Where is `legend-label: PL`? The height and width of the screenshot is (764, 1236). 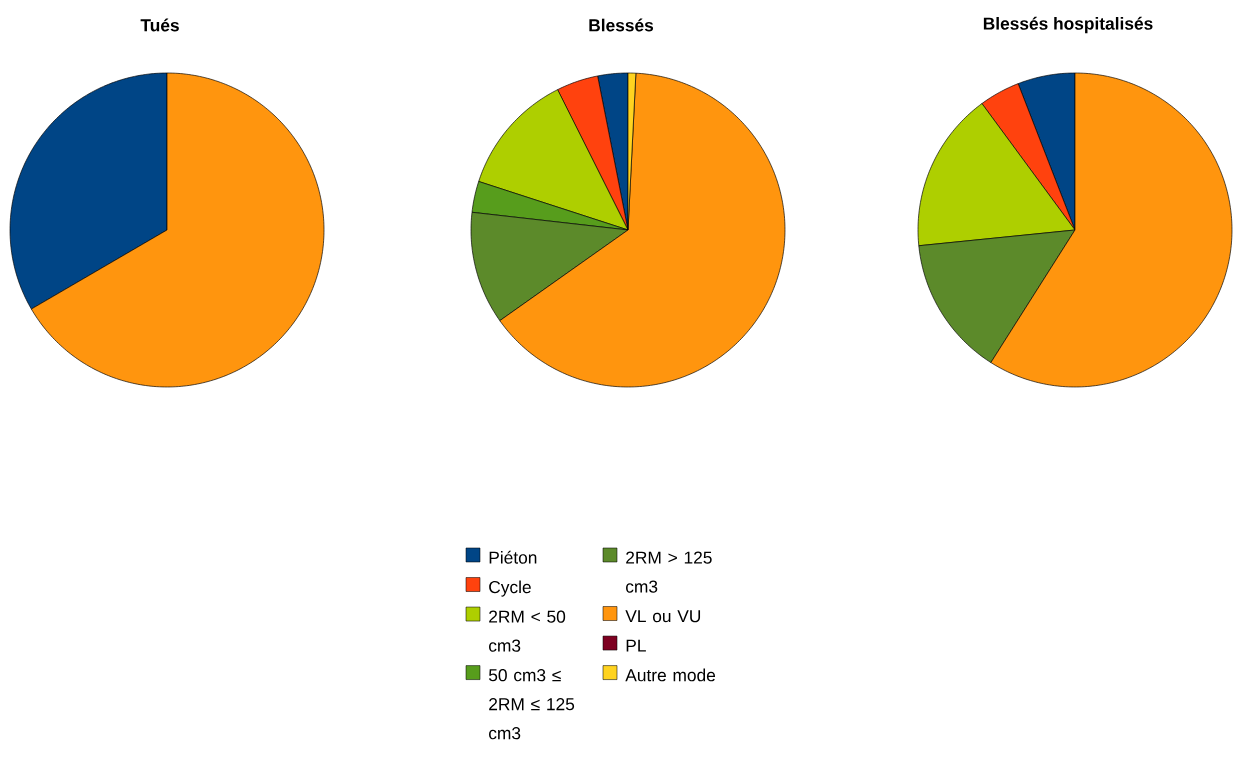 legend-label: PL is located at coordinates (636, 645).